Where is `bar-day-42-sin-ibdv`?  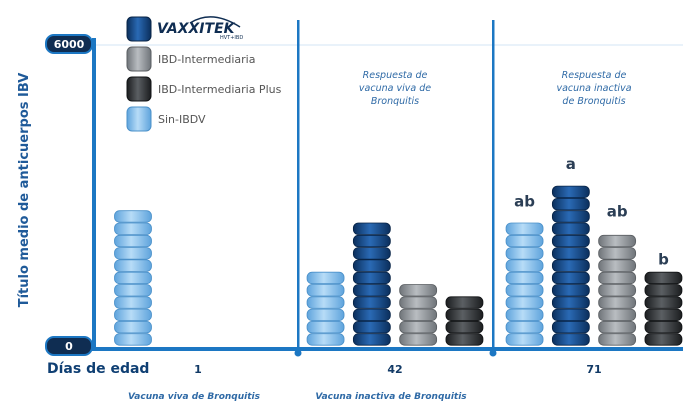
bar-day-42-sin-ibdv is located at coordinates (325, 308).